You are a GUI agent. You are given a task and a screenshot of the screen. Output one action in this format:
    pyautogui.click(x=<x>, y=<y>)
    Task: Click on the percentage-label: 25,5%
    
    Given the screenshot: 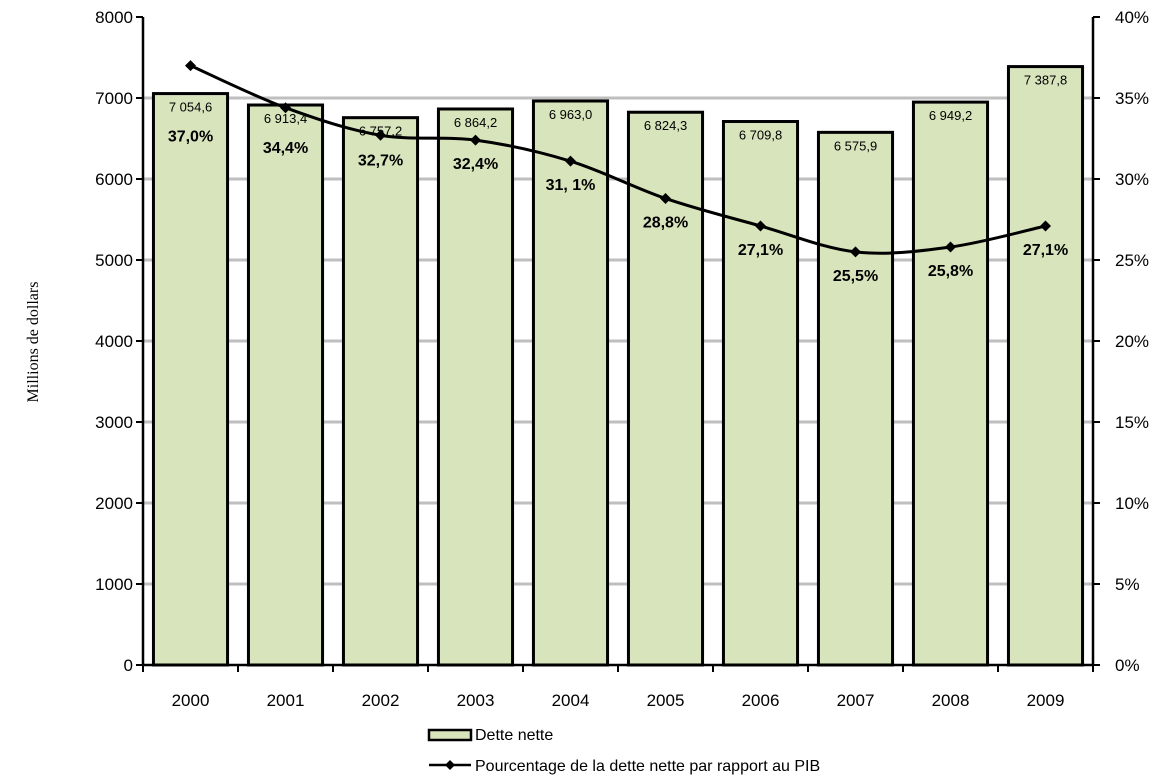 What is the action you would take?
    pyautogui.click(x=855, y=276)
    